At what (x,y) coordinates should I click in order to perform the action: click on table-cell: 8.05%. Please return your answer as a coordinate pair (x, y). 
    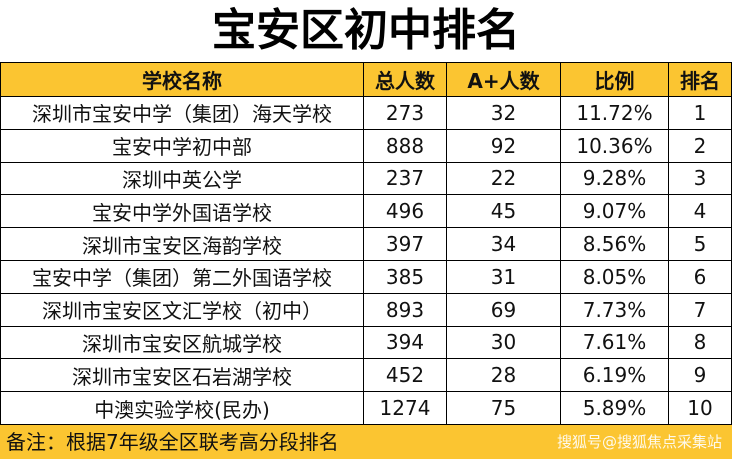
    Looking at the image, I should click on (614, 276).